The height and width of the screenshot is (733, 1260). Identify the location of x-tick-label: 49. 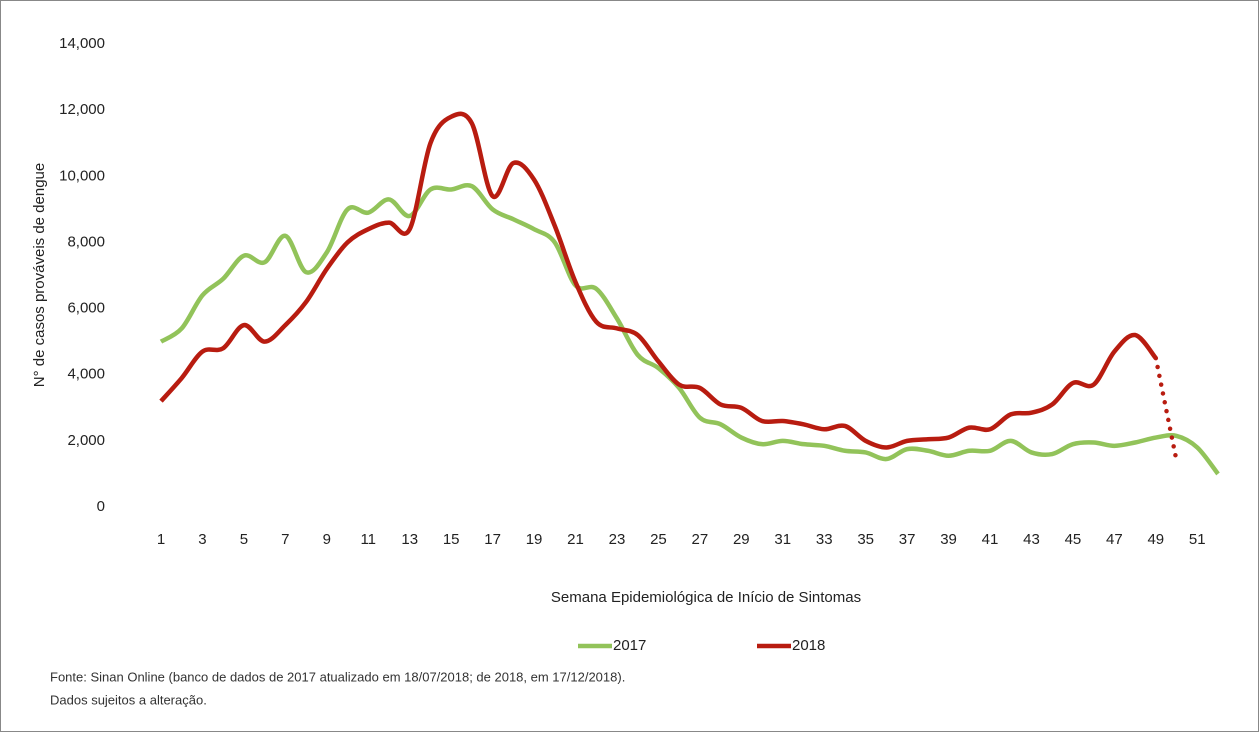
(1155, 539).